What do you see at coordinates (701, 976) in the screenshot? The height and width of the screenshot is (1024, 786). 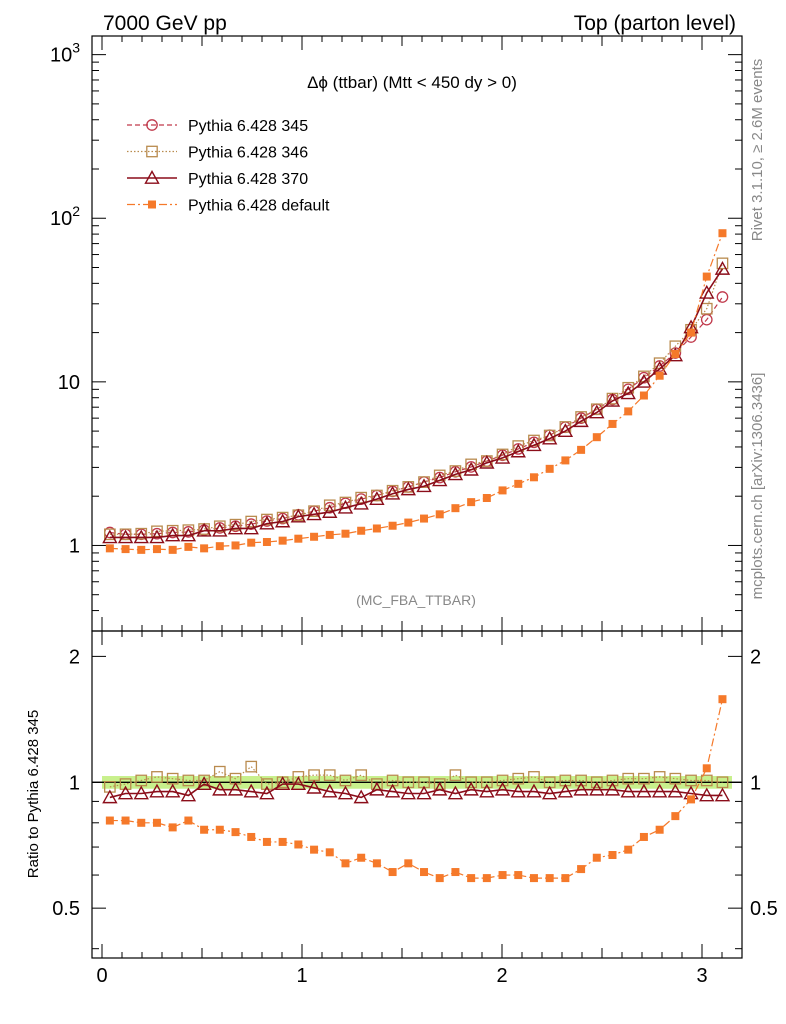 I see `x-tick-label: 3` at bounding box center [701, 976].